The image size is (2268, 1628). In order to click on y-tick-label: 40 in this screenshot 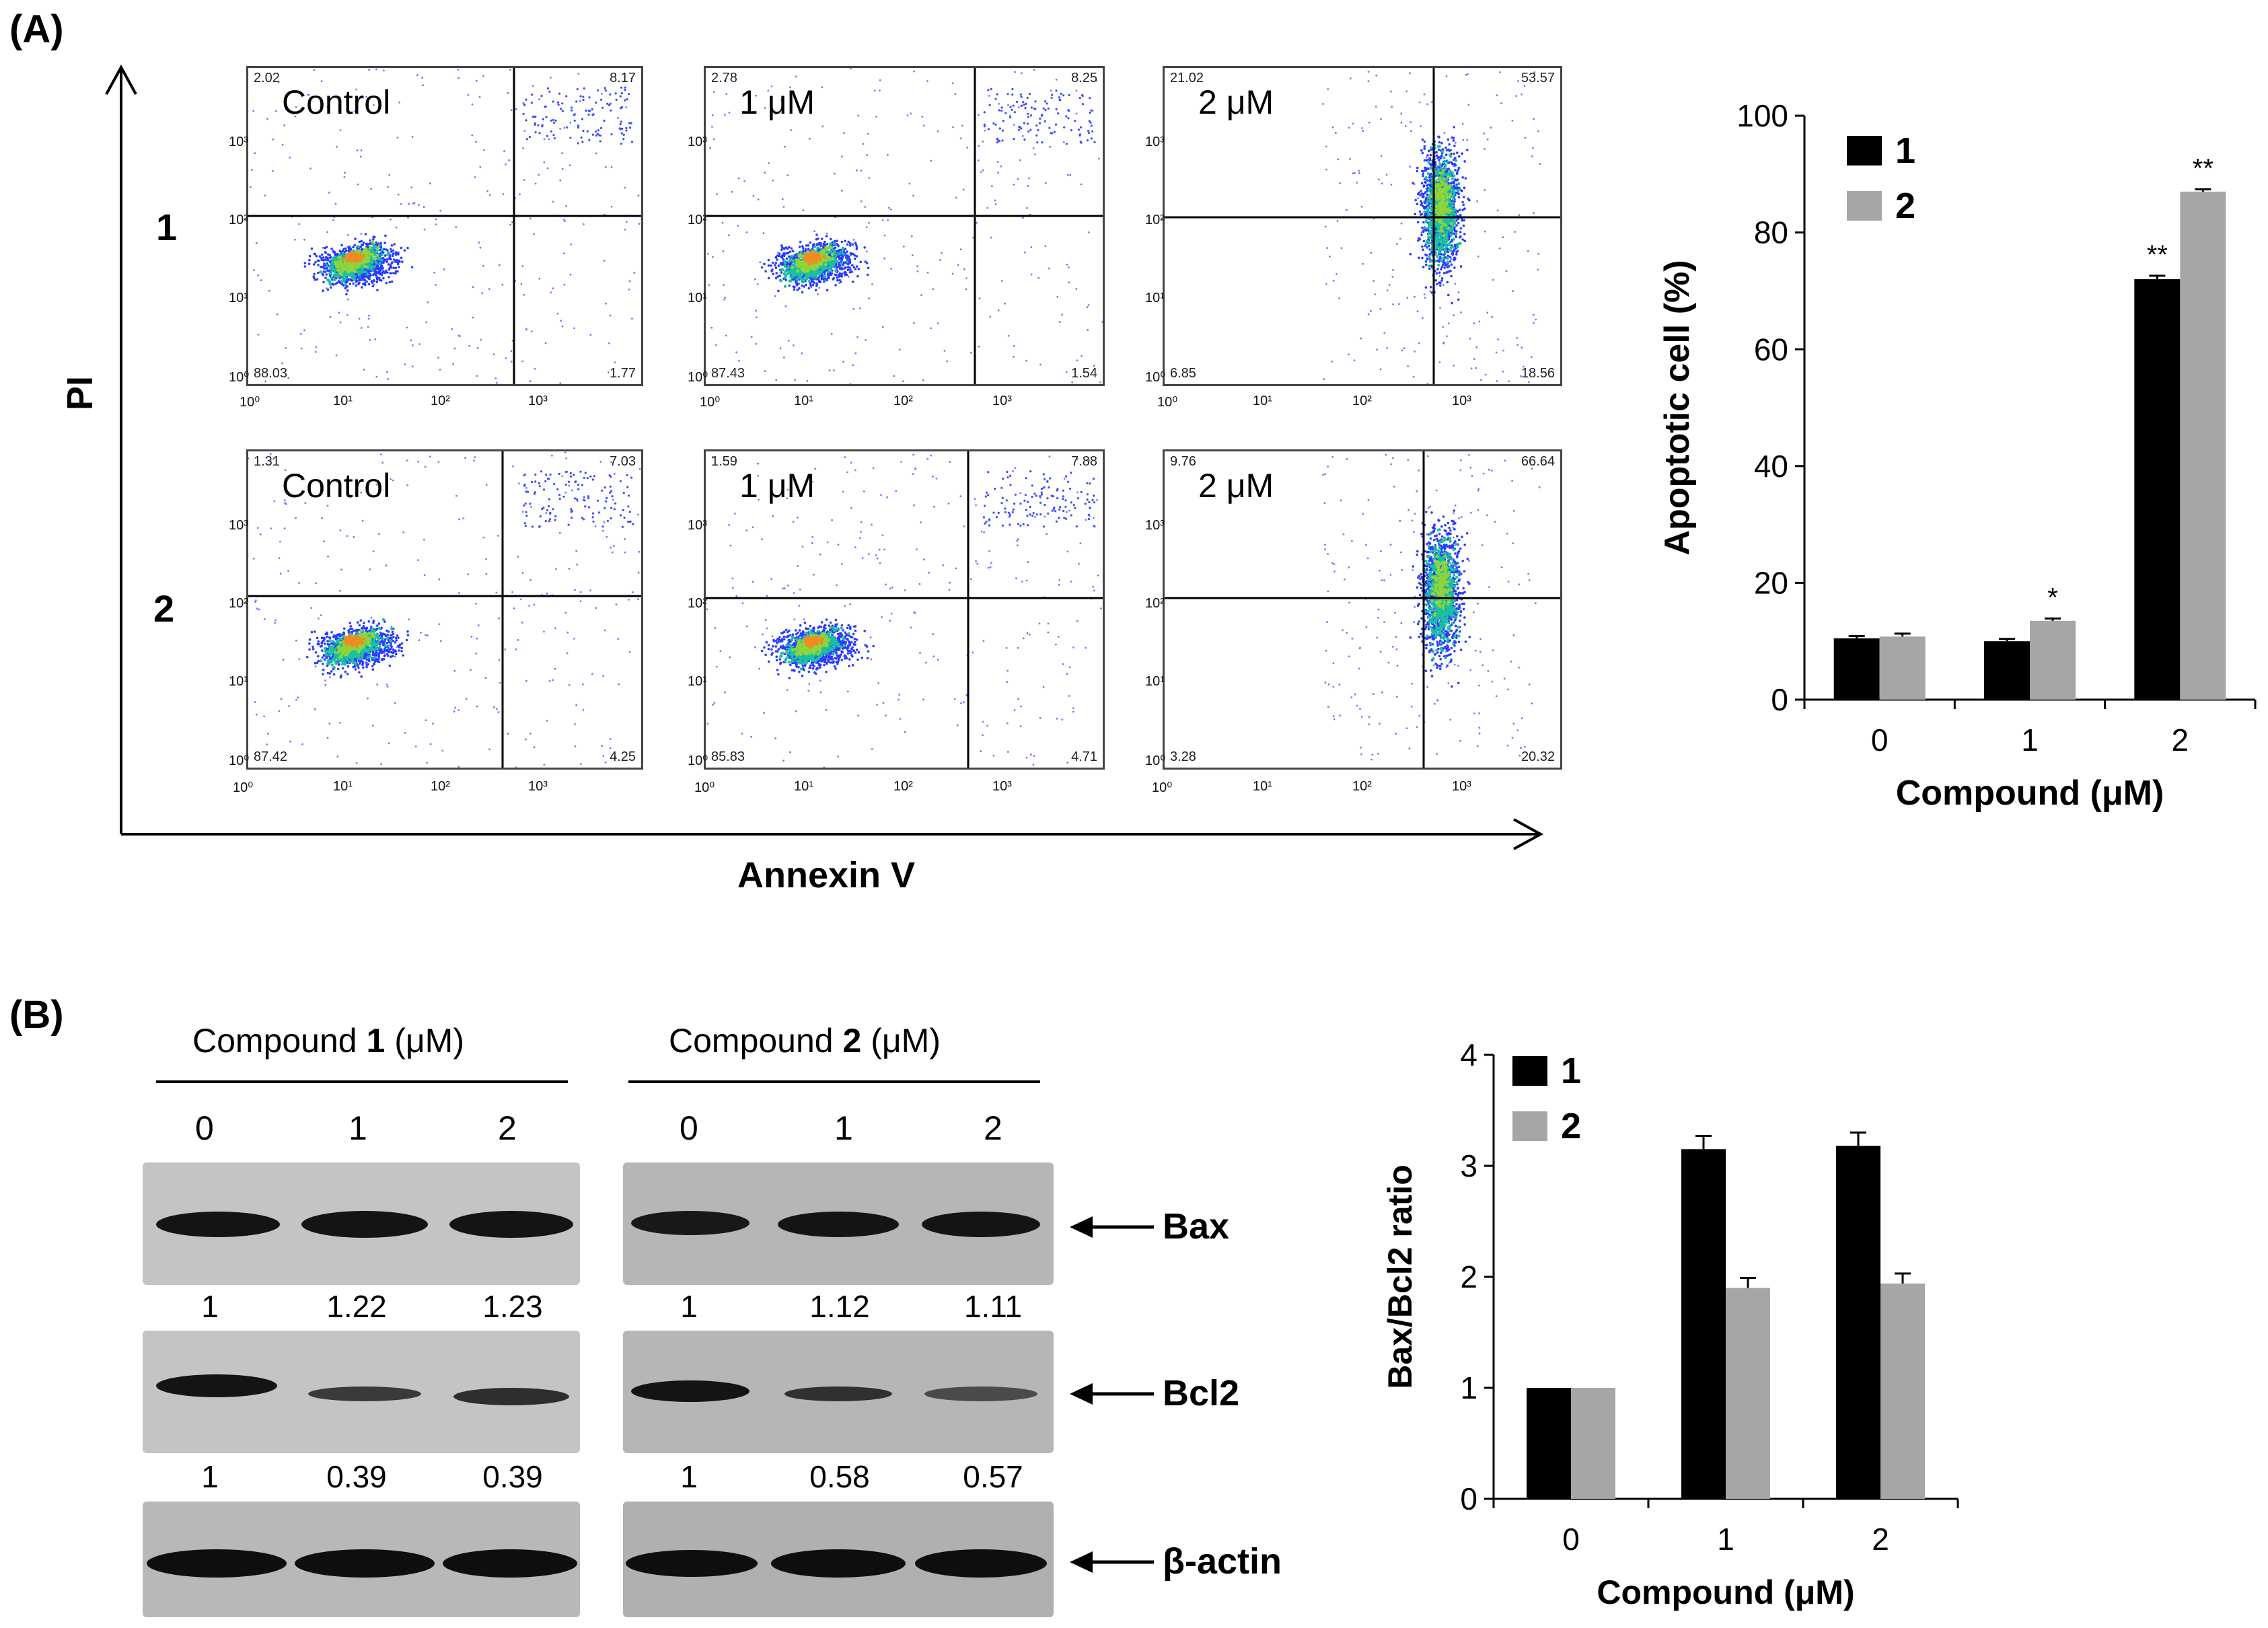, I will do `click(1771, 466)`.